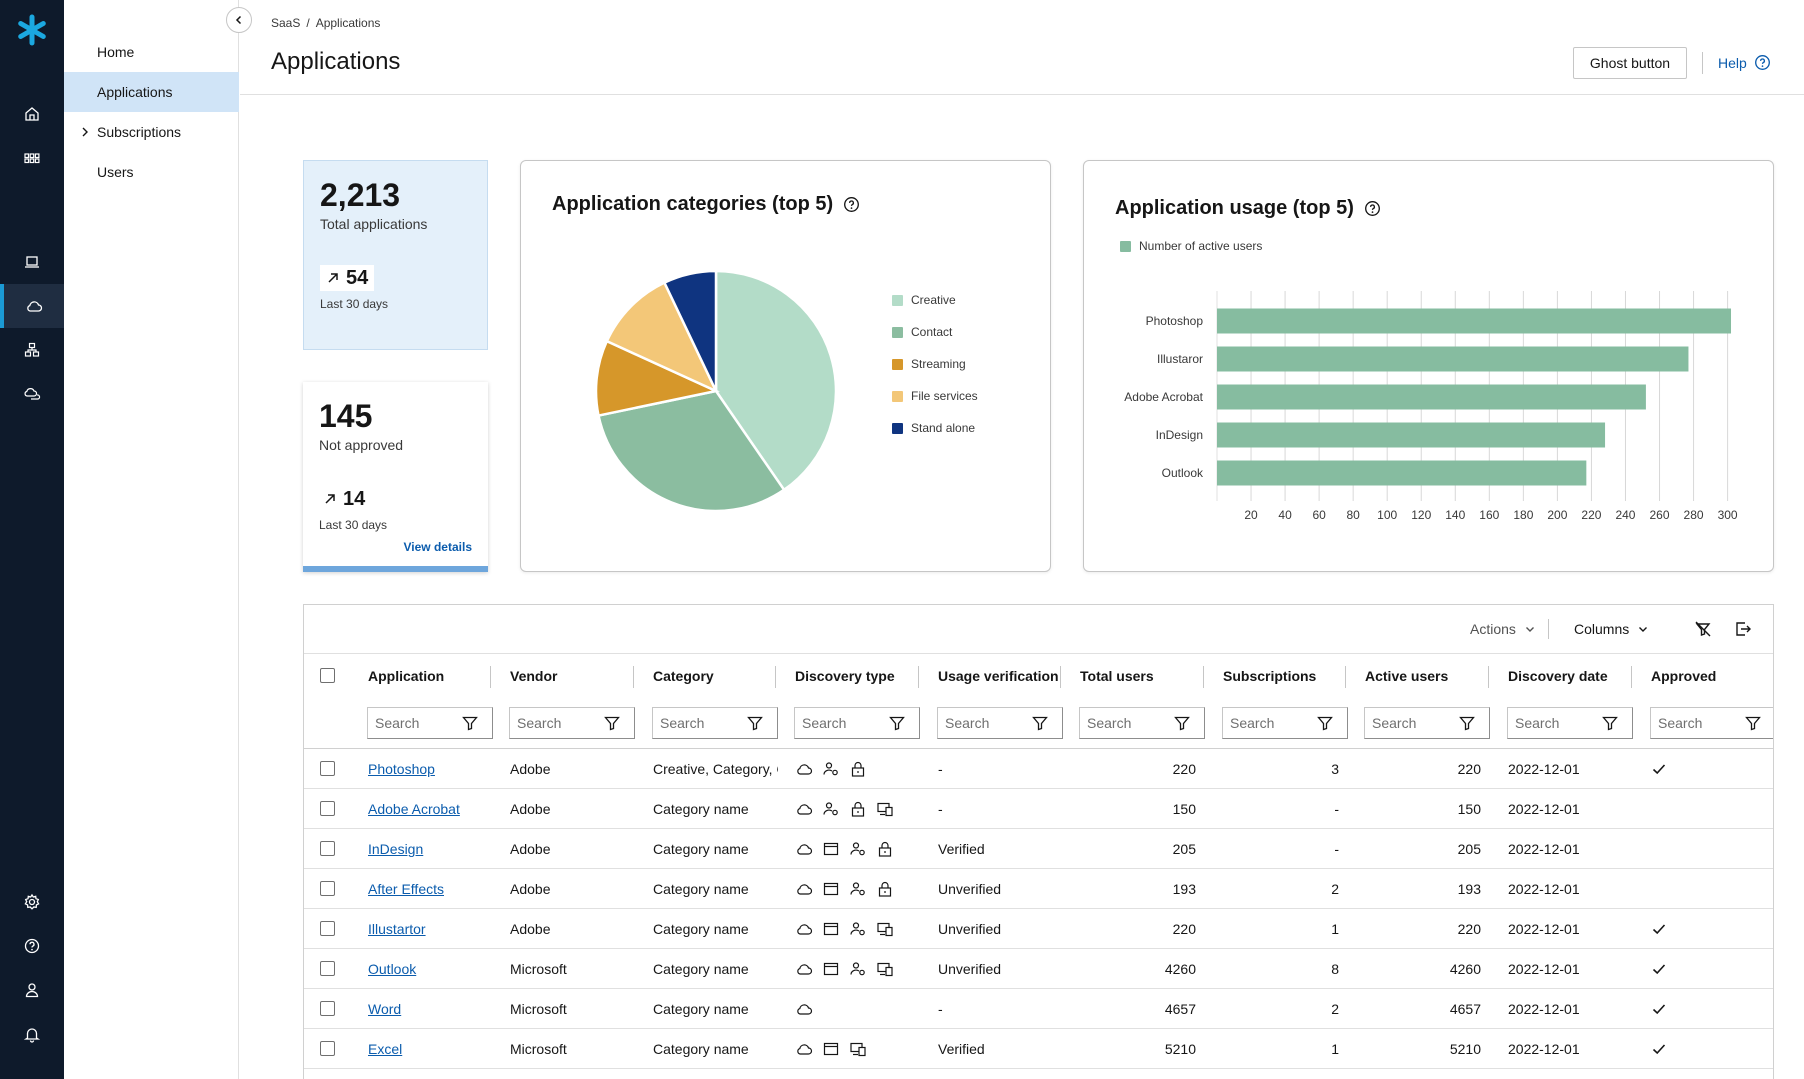 This screenshot has height=1079, width=1804. I want to click on rail-cloud-connect, so click(32, 394).